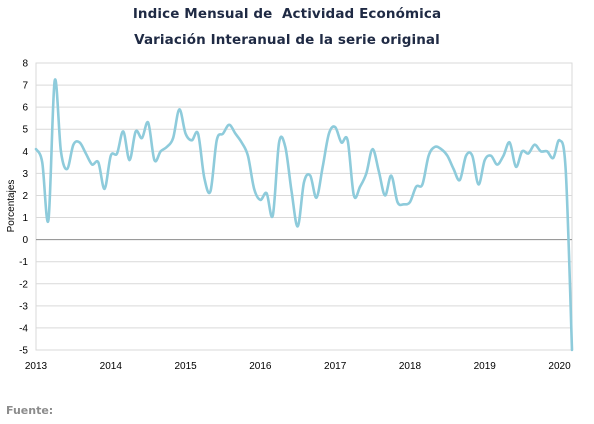 This screenshot has height=424, width=594. Describe the element at coordinates (30, 410) in the screenshot. I see `source-label: Fuente:` at that location.